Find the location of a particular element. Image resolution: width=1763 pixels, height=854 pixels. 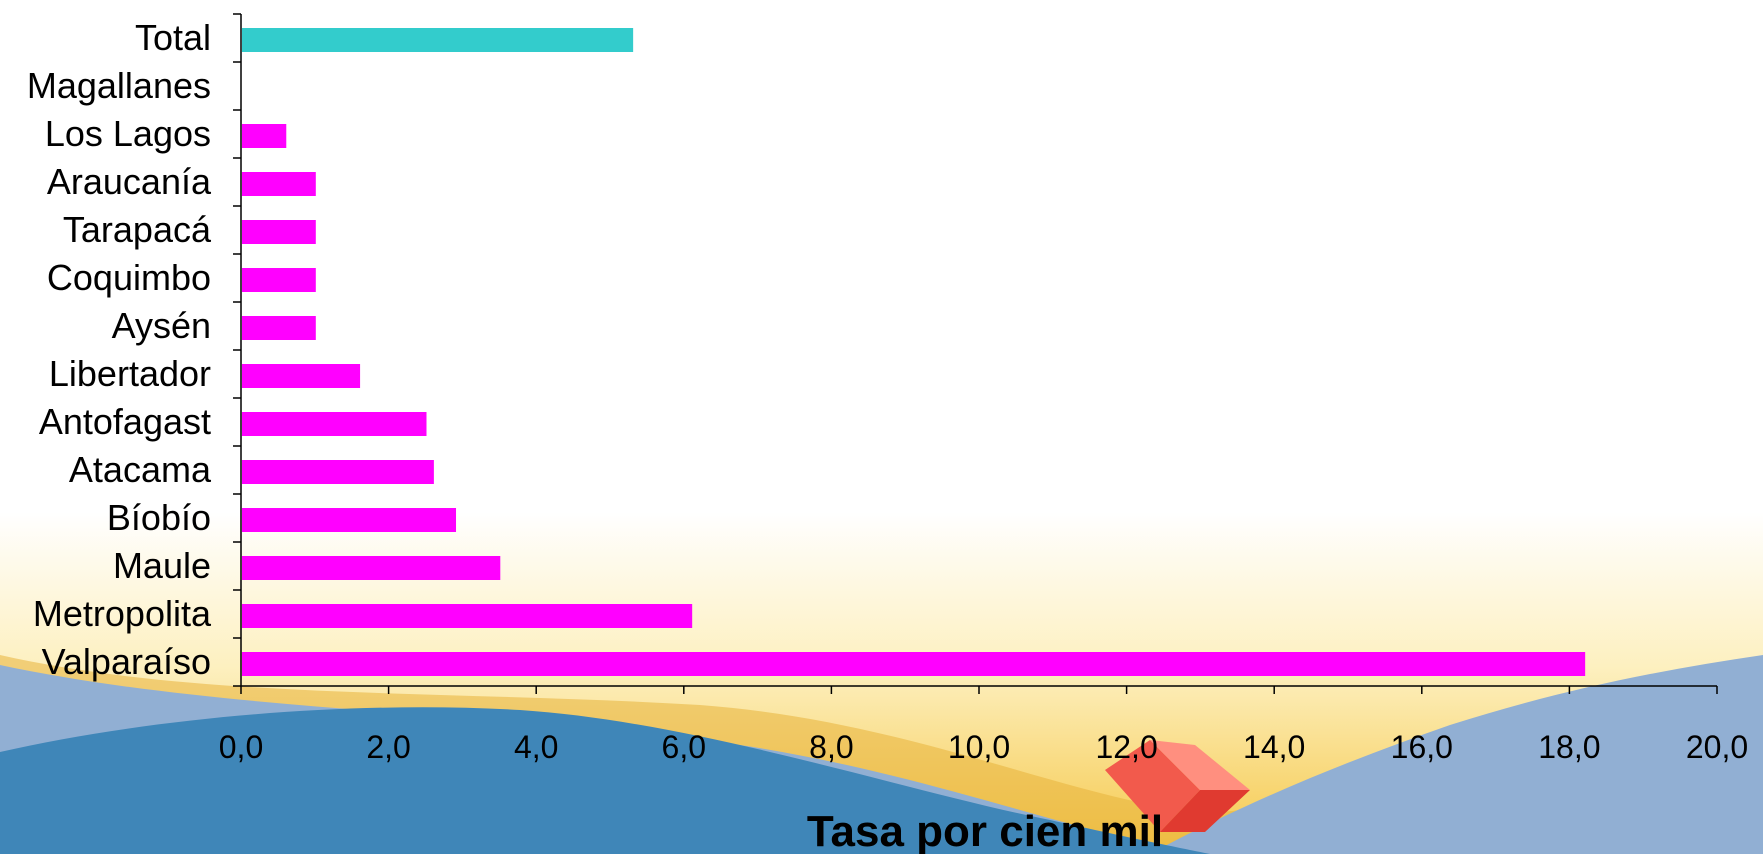

bar-metropolita is located at coordinates (467, 616).